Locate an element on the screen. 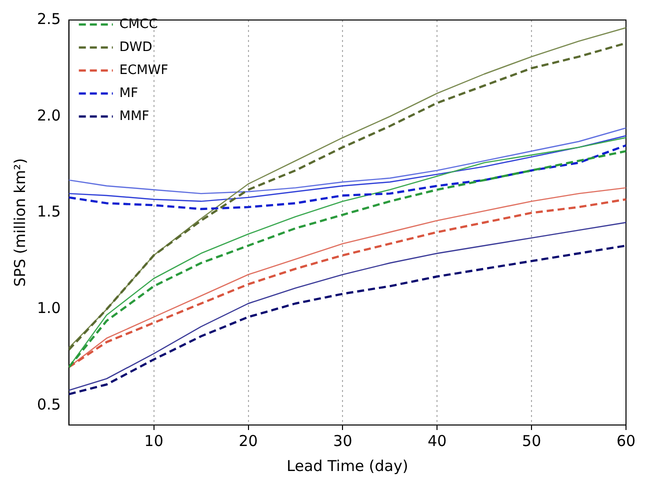 This screenshot has height=488, width=648. y-tick-label: 1.5 is located at coordinates (48, 211).